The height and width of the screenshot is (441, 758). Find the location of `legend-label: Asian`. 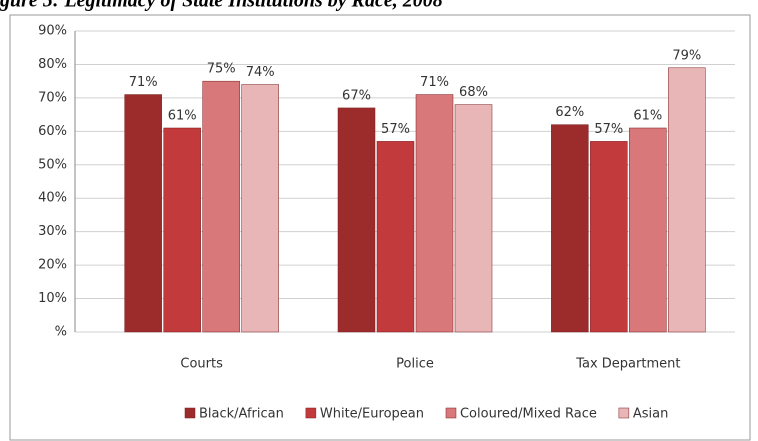

legend-label: Asian is located at coordinates (650, 414).